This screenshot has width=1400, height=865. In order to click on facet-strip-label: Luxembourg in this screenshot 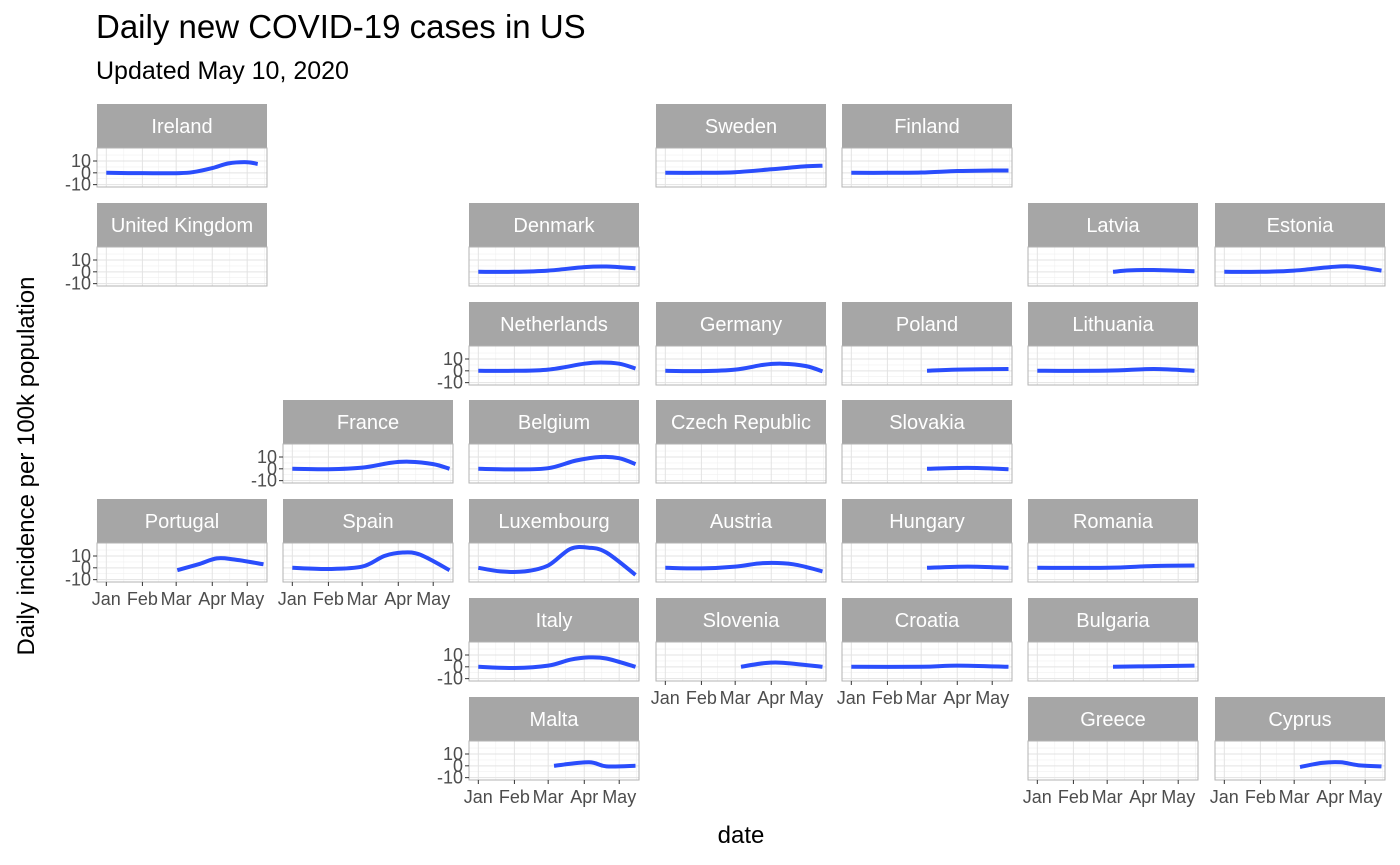, I will do `click(553, 522)`.